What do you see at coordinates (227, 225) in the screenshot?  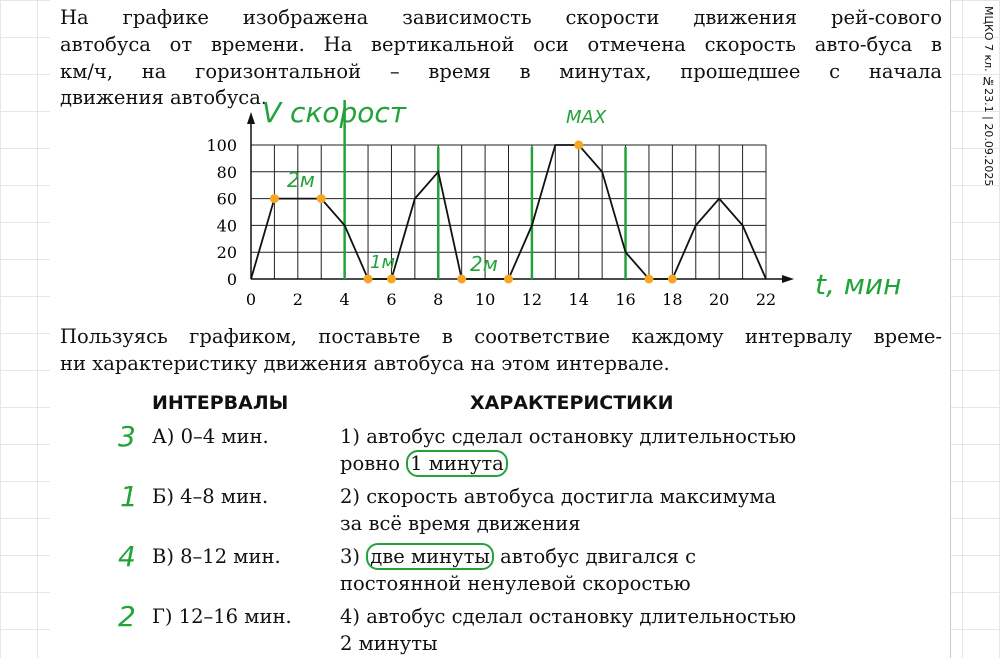 I see `y-tick-label: 40` at bounding box center [227, 225].